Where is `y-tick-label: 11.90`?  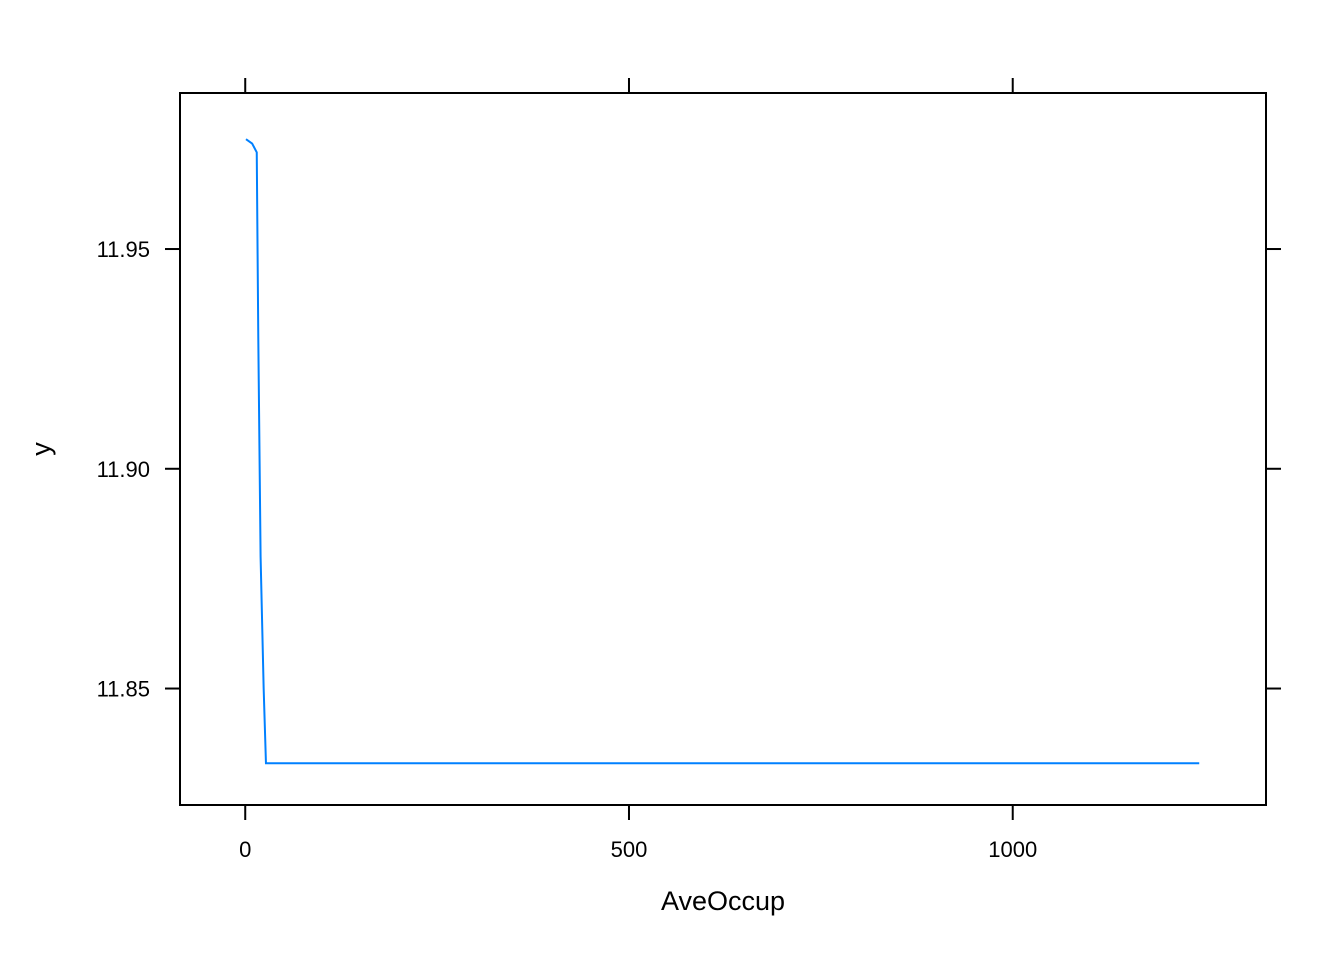 y-tick-label: 11.90 is located at coordinates (123, 469).